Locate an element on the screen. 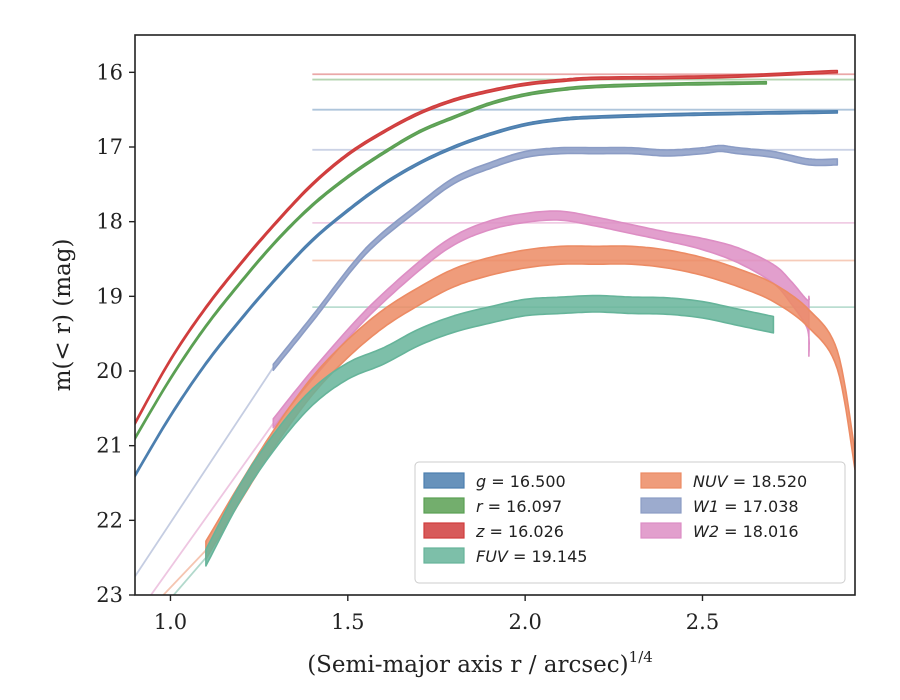 Image resolution: width=900 pixels, height=700 pixels. legend-series-value: = 19.145 is located at coordinates (548, 556).